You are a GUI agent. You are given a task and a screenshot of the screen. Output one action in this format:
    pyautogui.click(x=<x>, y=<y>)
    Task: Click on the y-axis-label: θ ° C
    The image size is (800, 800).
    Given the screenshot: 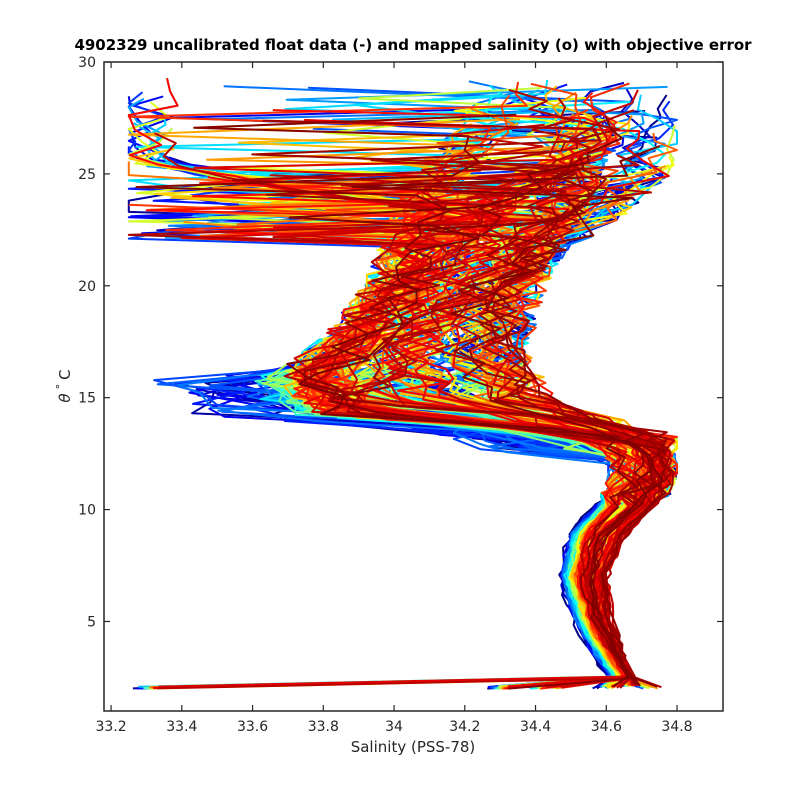 What is the action you would take?
    pyautogui.click(x=64, y=385)
    